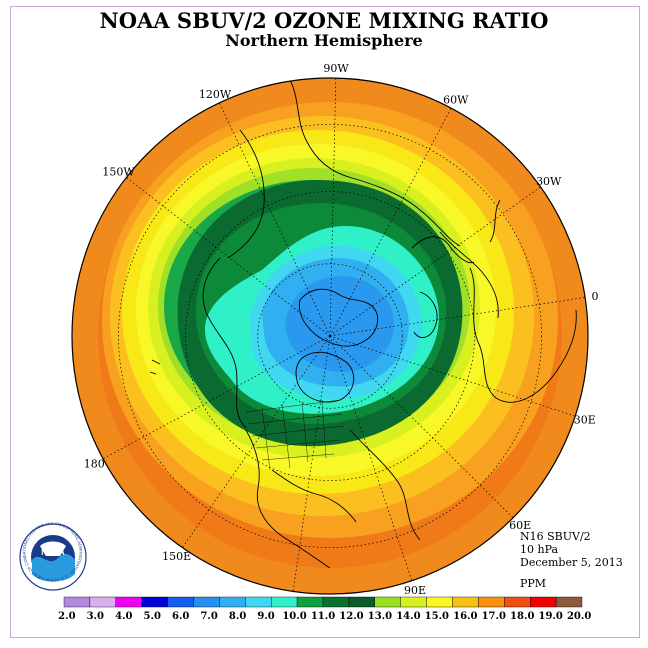 This screenshot has width=648, height=648. I want to click on units-label: PPM, so click(533, 583).